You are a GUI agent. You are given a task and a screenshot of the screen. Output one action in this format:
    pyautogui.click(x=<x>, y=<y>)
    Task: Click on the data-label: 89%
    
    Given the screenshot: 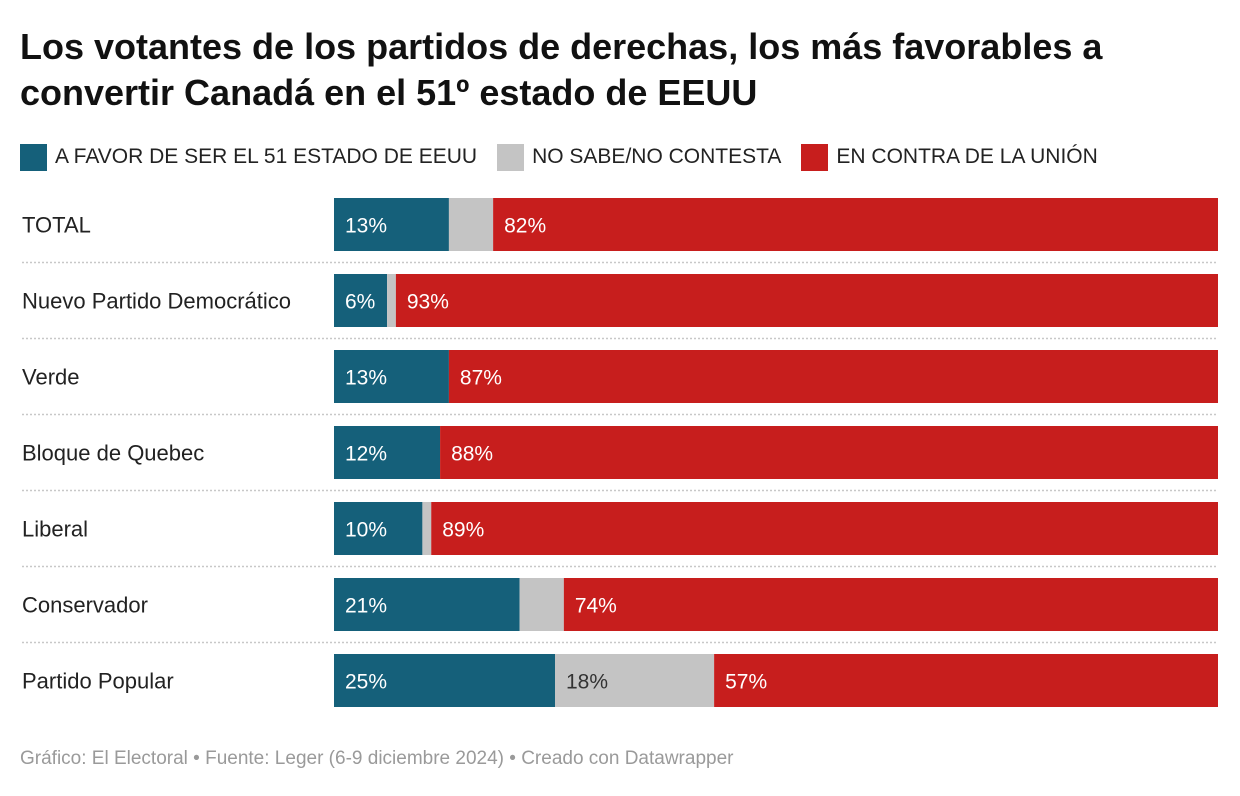 What is the action you would take?
    pyautogui.click(x=463, y=530)
    